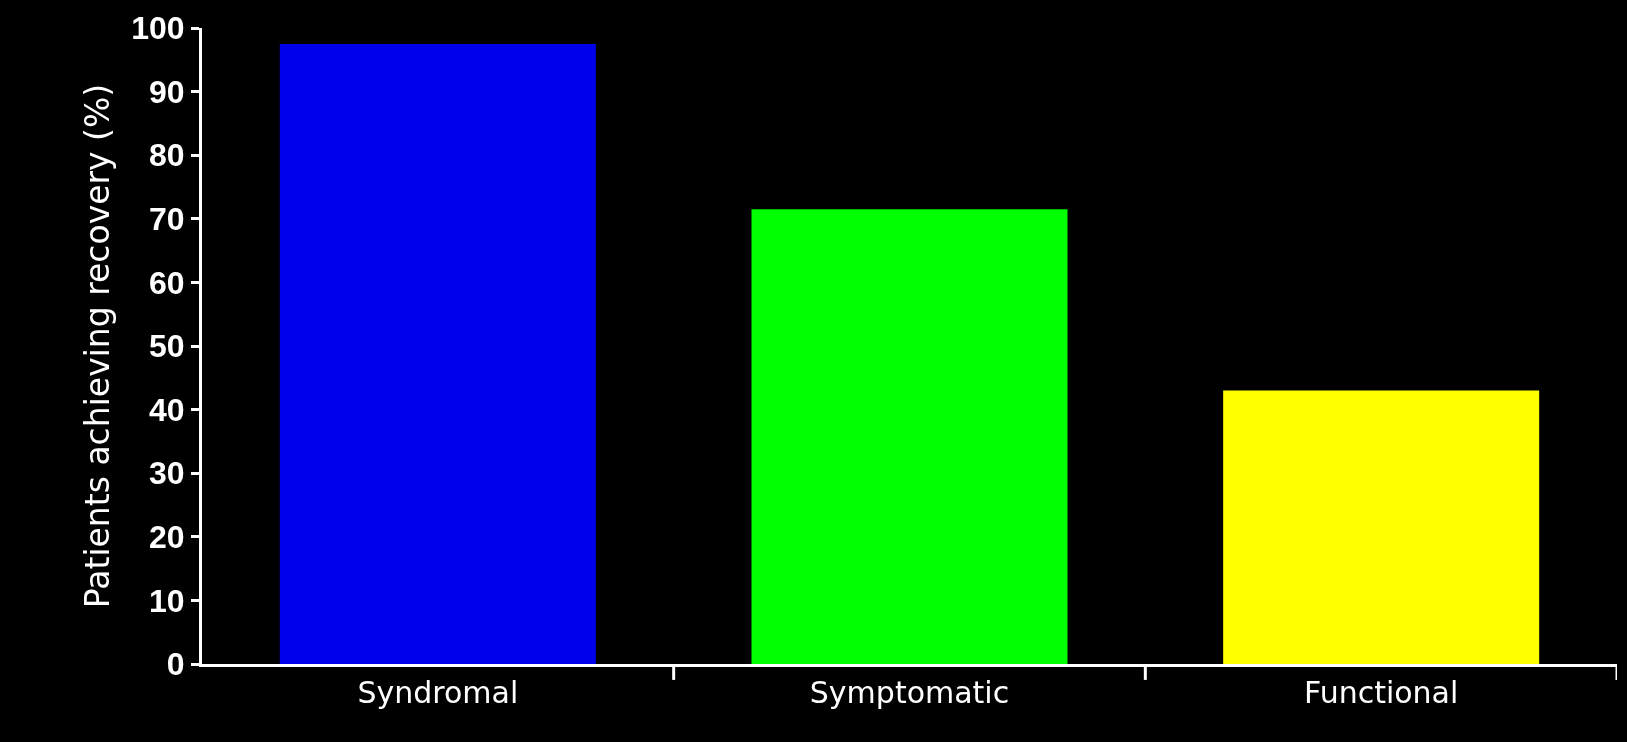 Image resolution: width=1627 pixels, height=742 pixels. Describe the element at coordinates (167, 346) in the screenshot. I see `y-tick-label: 50` at that location.